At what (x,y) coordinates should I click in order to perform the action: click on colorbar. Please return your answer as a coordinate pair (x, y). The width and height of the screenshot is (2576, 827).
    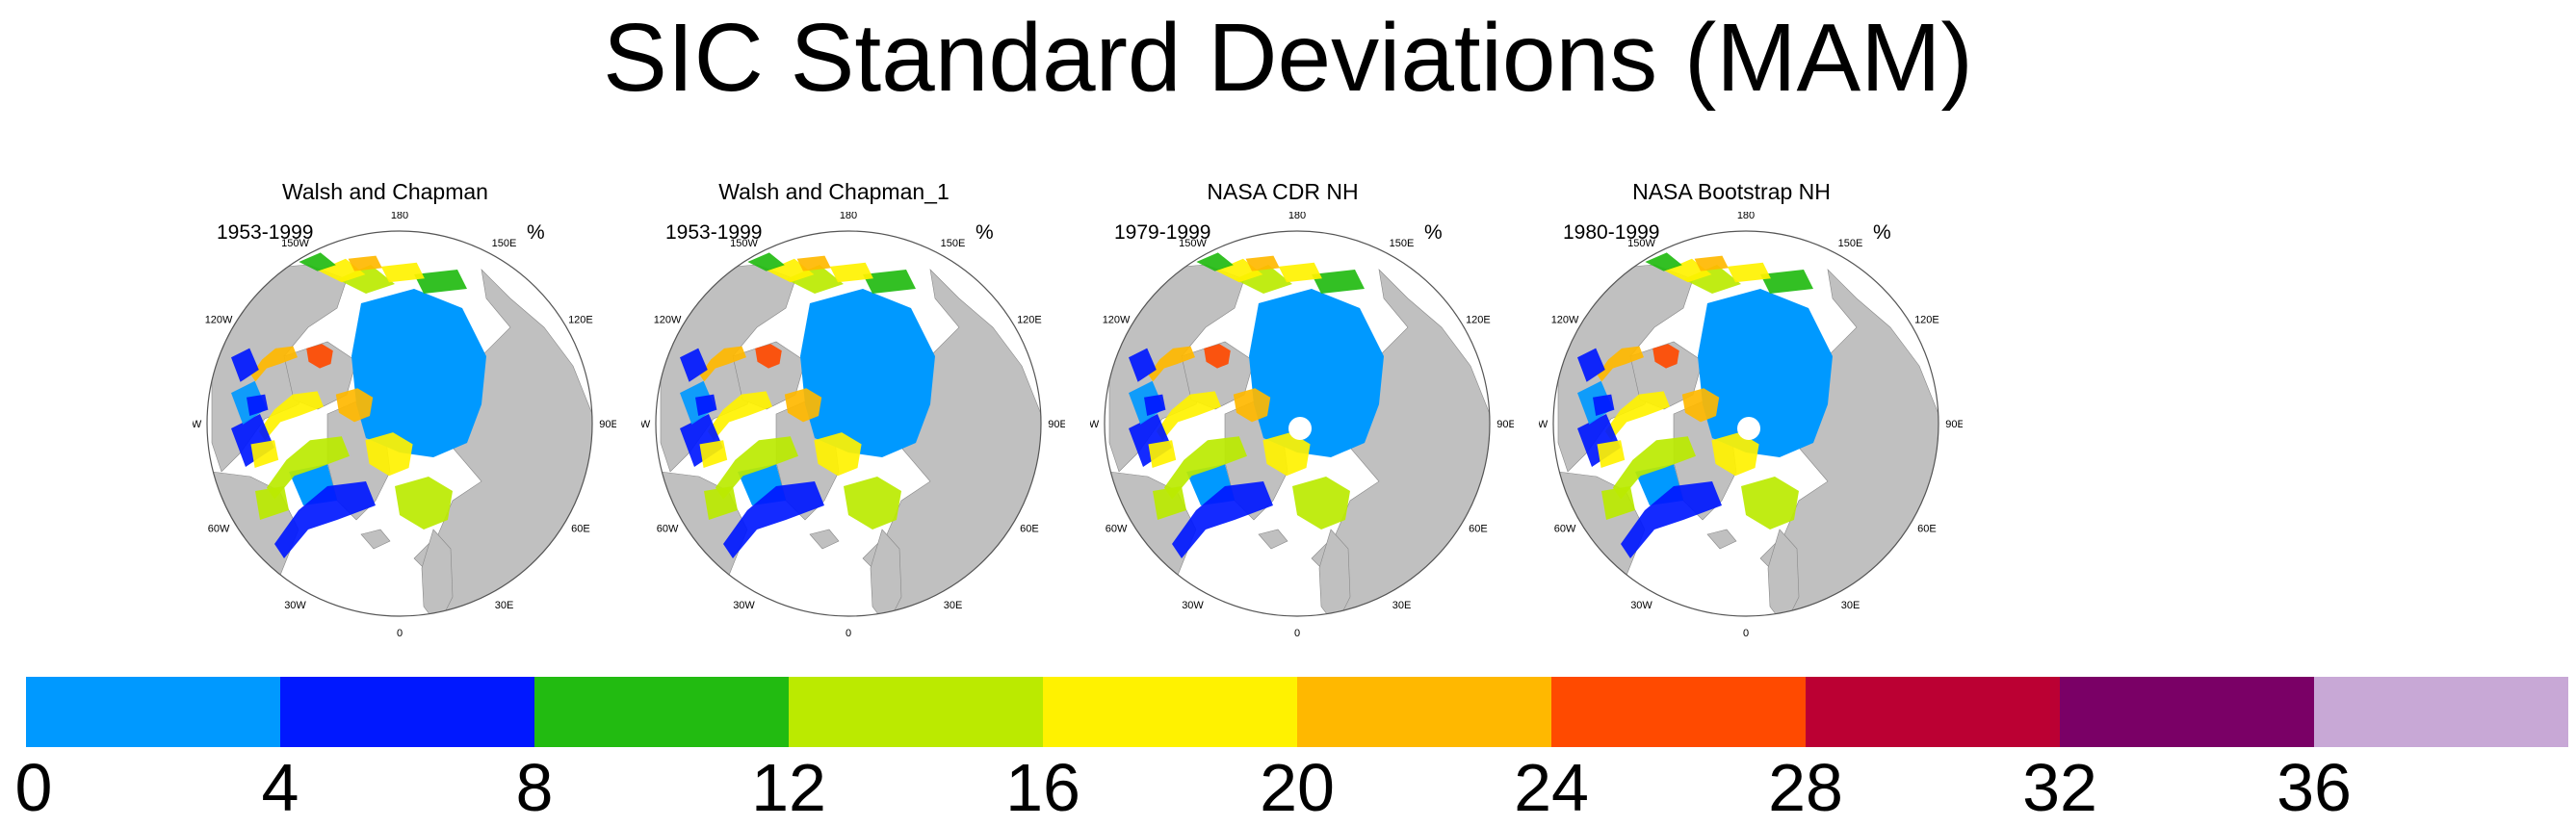
    Looking at the image, I should click on (1297, 712).